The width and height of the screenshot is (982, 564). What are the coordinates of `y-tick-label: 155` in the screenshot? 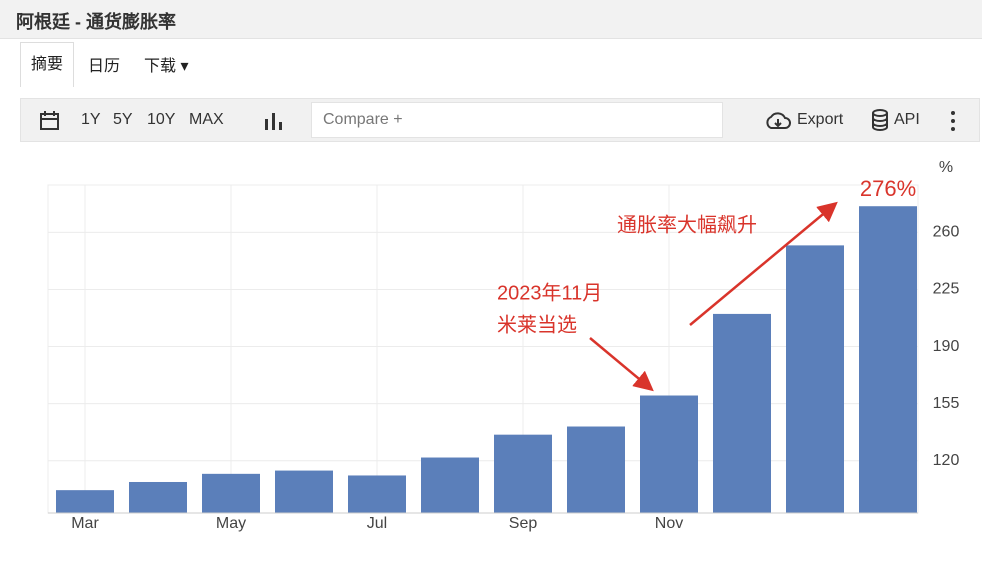 It's located at (946, 403).